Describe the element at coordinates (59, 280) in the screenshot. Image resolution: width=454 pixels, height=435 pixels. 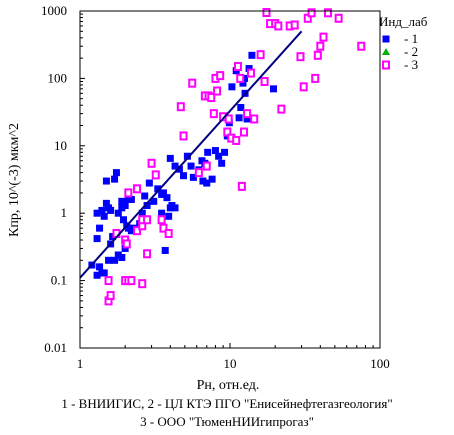
I see `y-tick-label: 0.1` at that location.